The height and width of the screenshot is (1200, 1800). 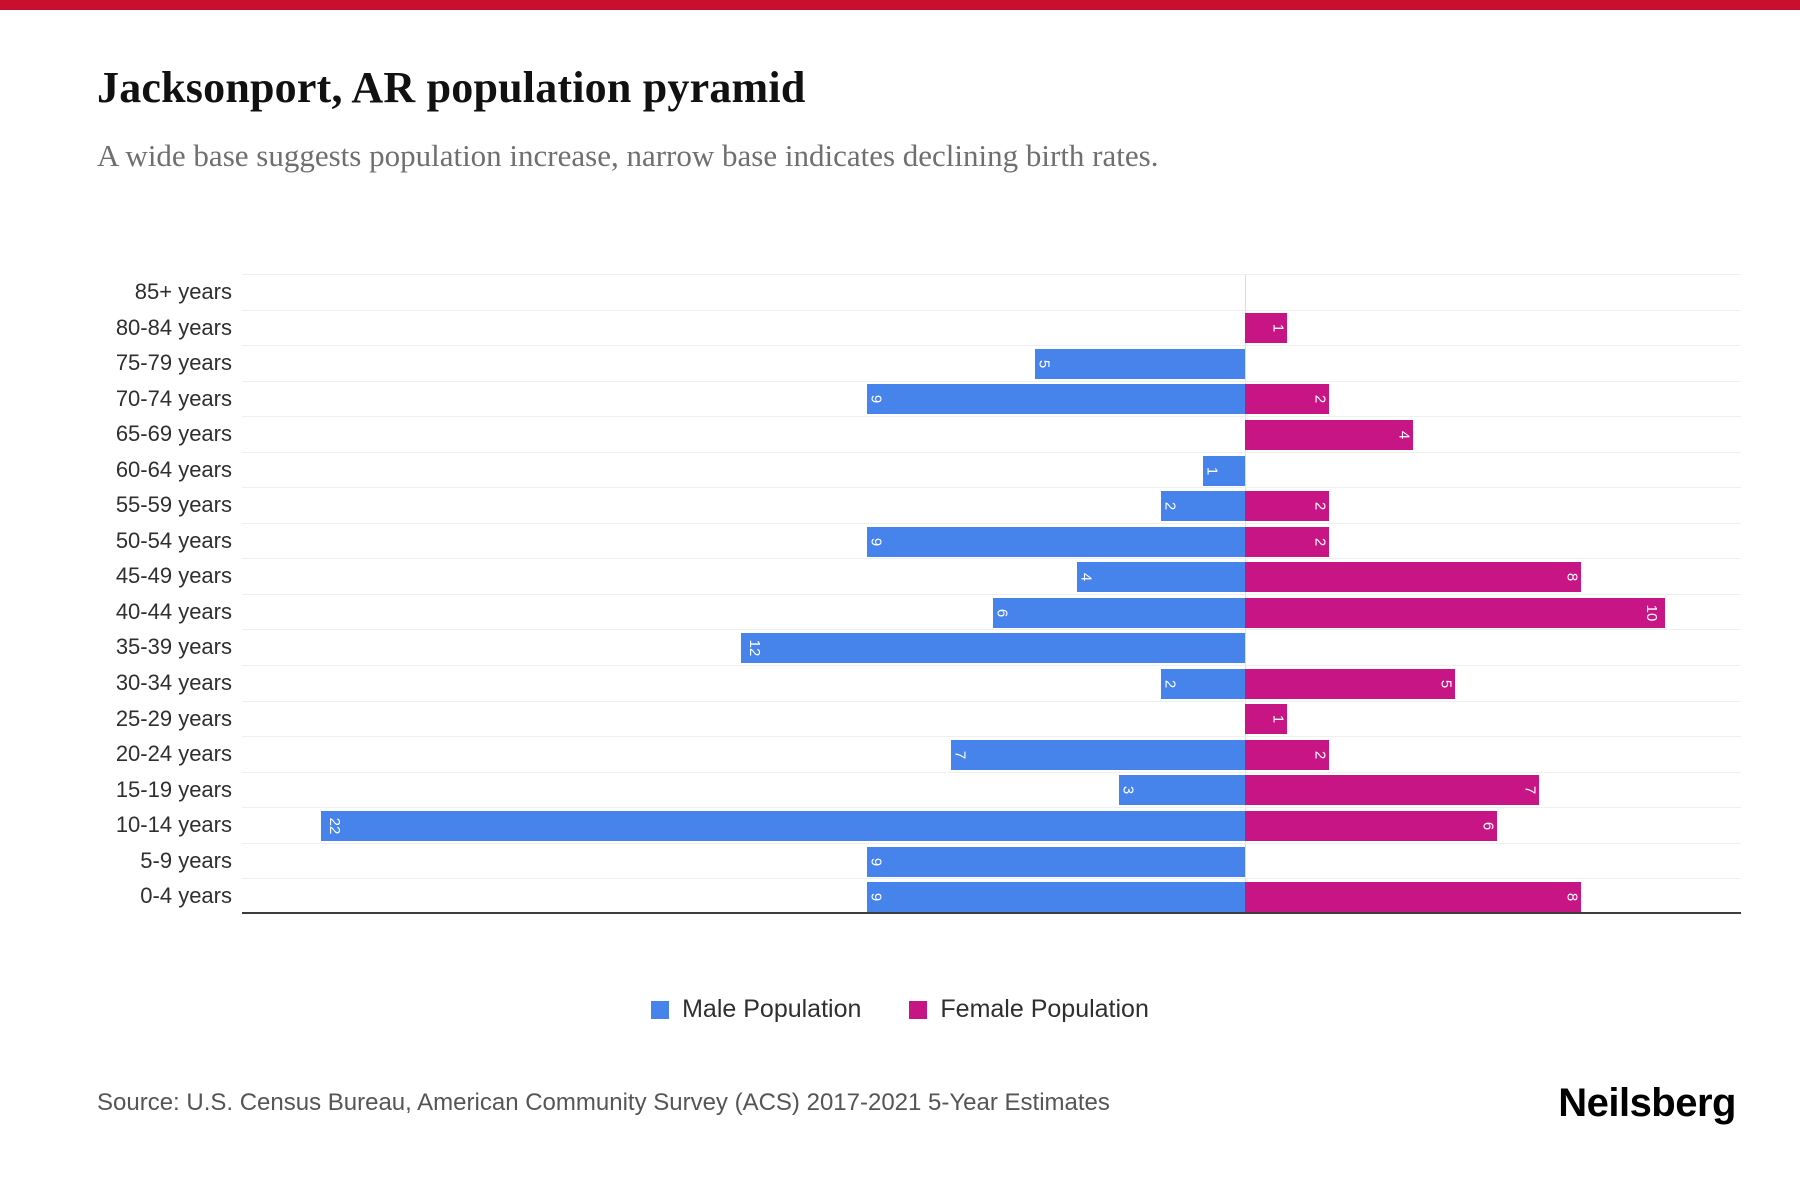 What do you see at coordinates (173, 825) in the screenshot?
I see `age-group-label: 10-14 years` at bounding box center [173, 825].